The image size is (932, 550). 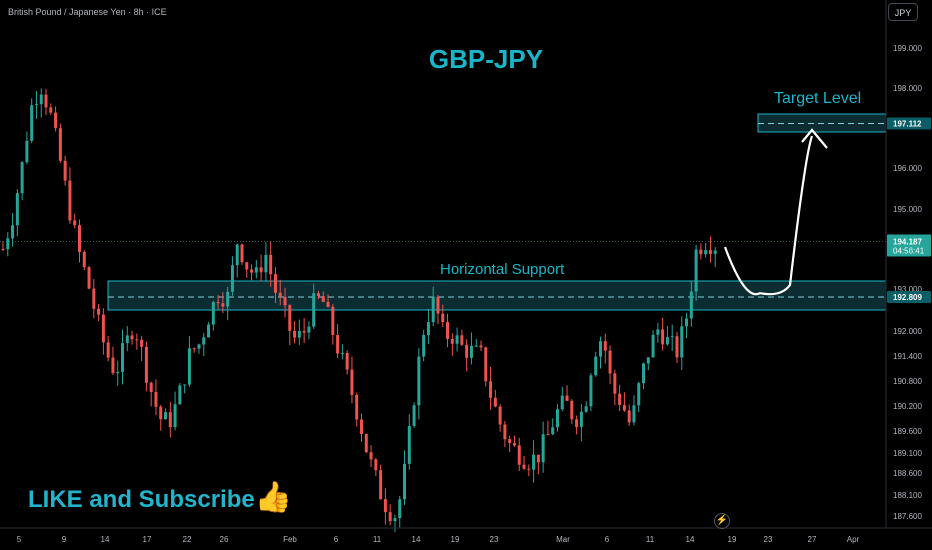 What do you see at coordinates (909, 297) in the screenshot?
I see `support-price-tag` at bounding box center [909, 297].